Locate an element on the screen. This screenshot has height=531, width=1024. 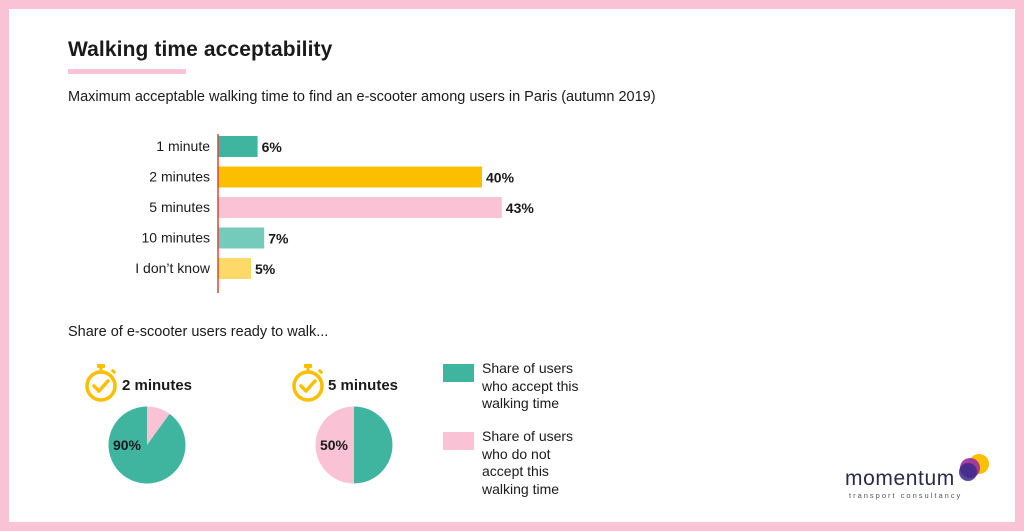
pie-chart: 50% is located at coordinates (354, 445).